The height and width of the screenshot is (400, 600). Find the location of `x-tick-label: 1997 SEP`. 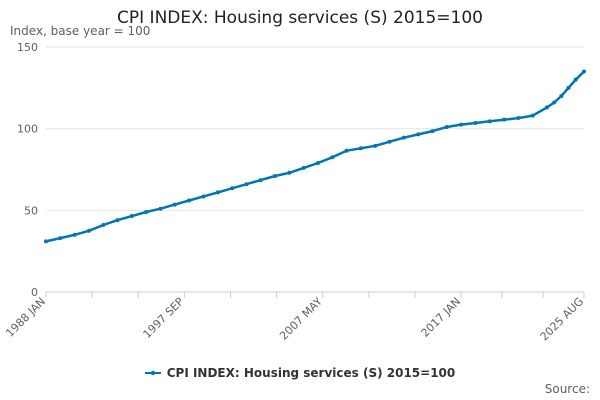

x-tick-label: 1997 SEP is located at coordinates (163, 318).